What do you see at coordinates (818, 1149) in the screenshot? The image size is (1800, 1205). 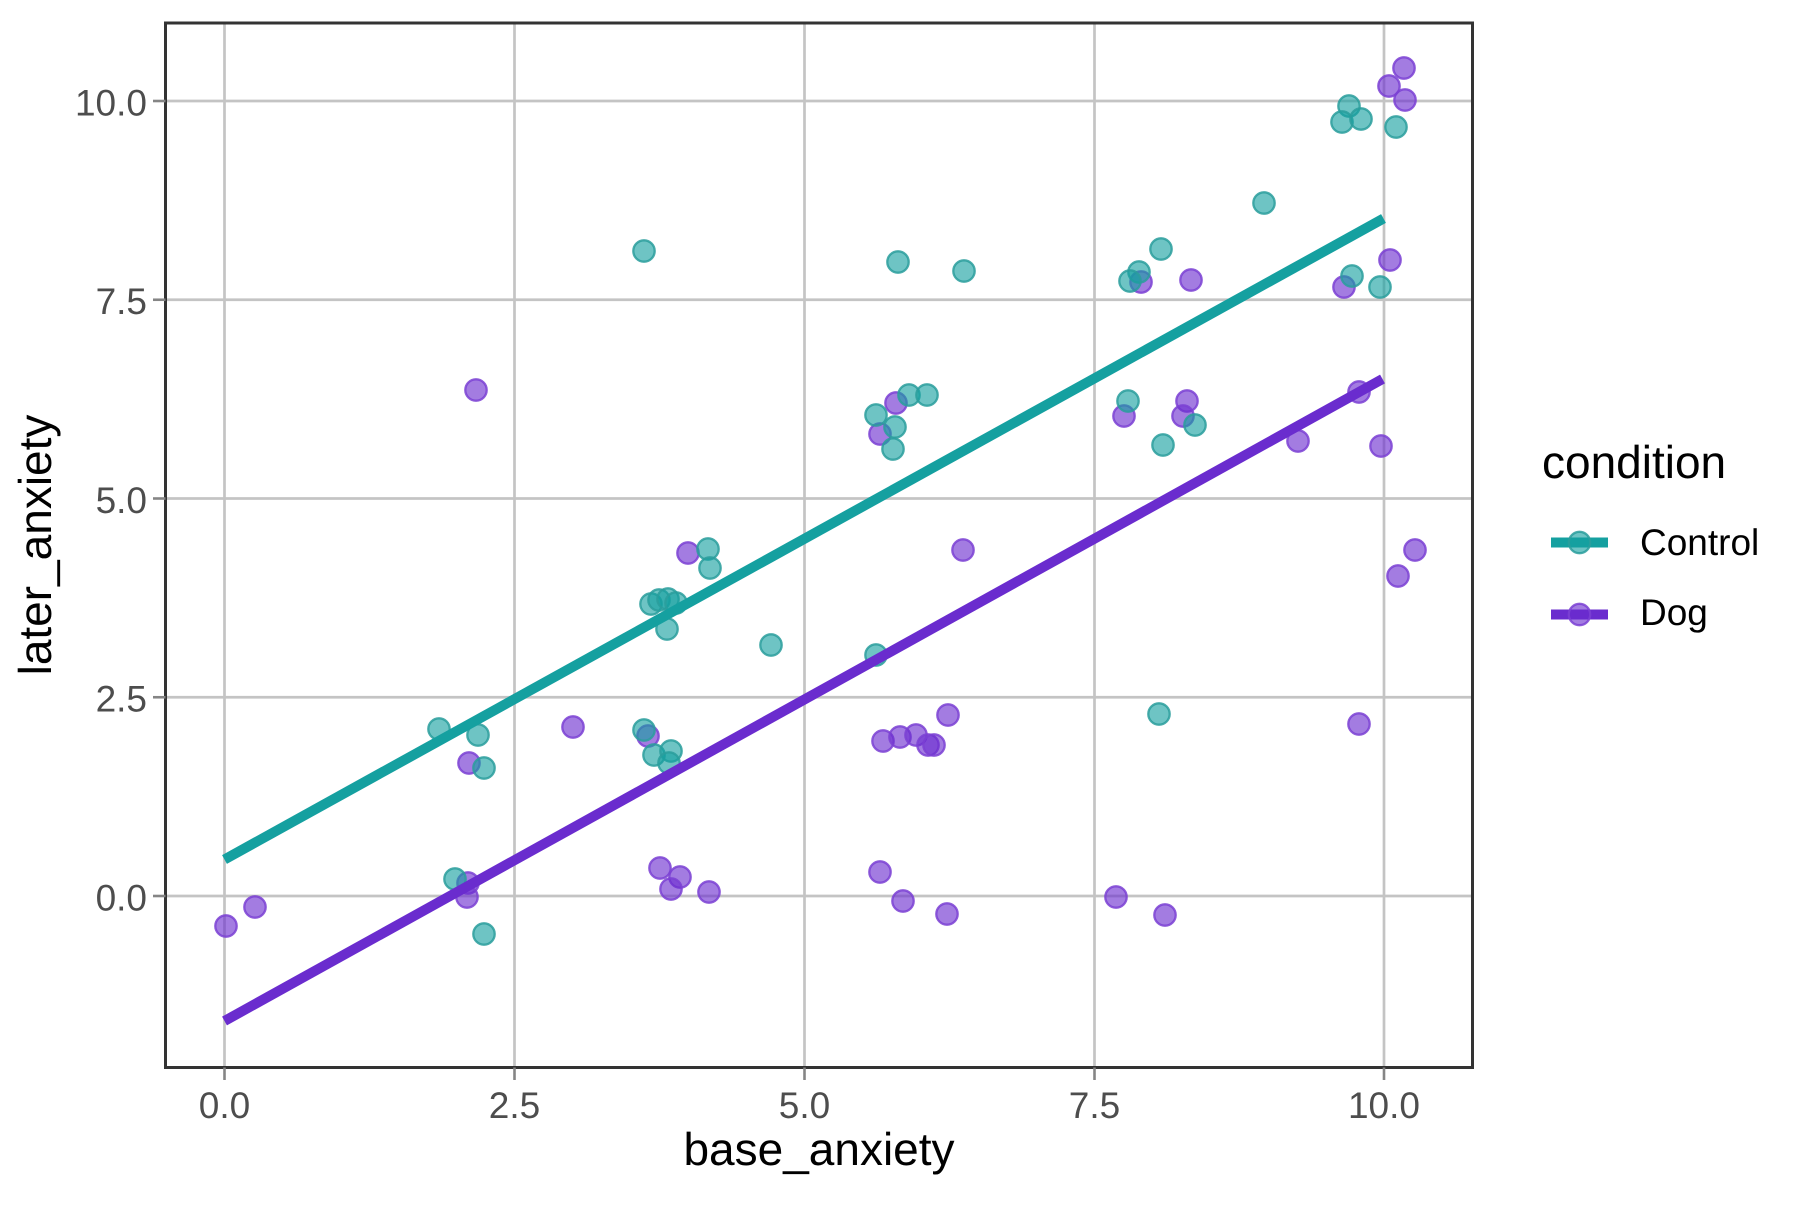 I see `svg-text: base_anxiety` at bounding box center [818, 1149].